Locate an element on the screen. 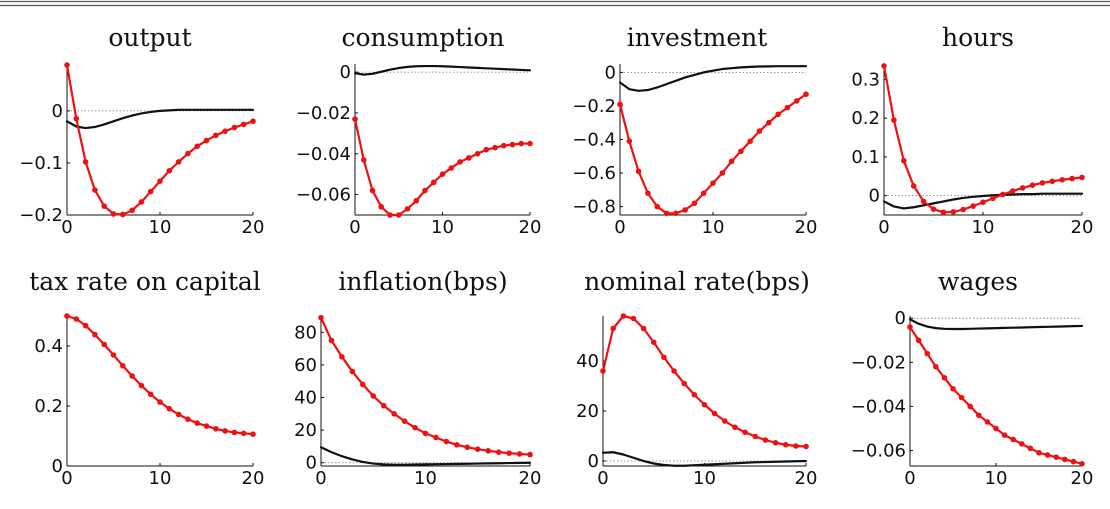 The width and height of the screenshot is (1110, 509). y-tick-label: −0.2 is located at coordinates (41, 215).